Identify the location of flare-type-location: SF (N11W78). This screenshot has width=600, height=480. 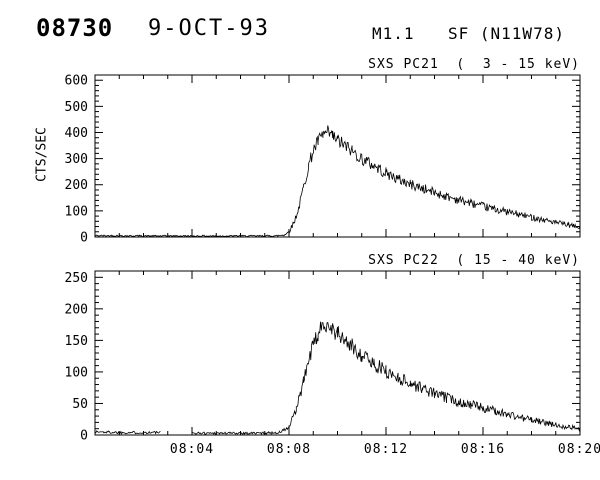
(506, 33).